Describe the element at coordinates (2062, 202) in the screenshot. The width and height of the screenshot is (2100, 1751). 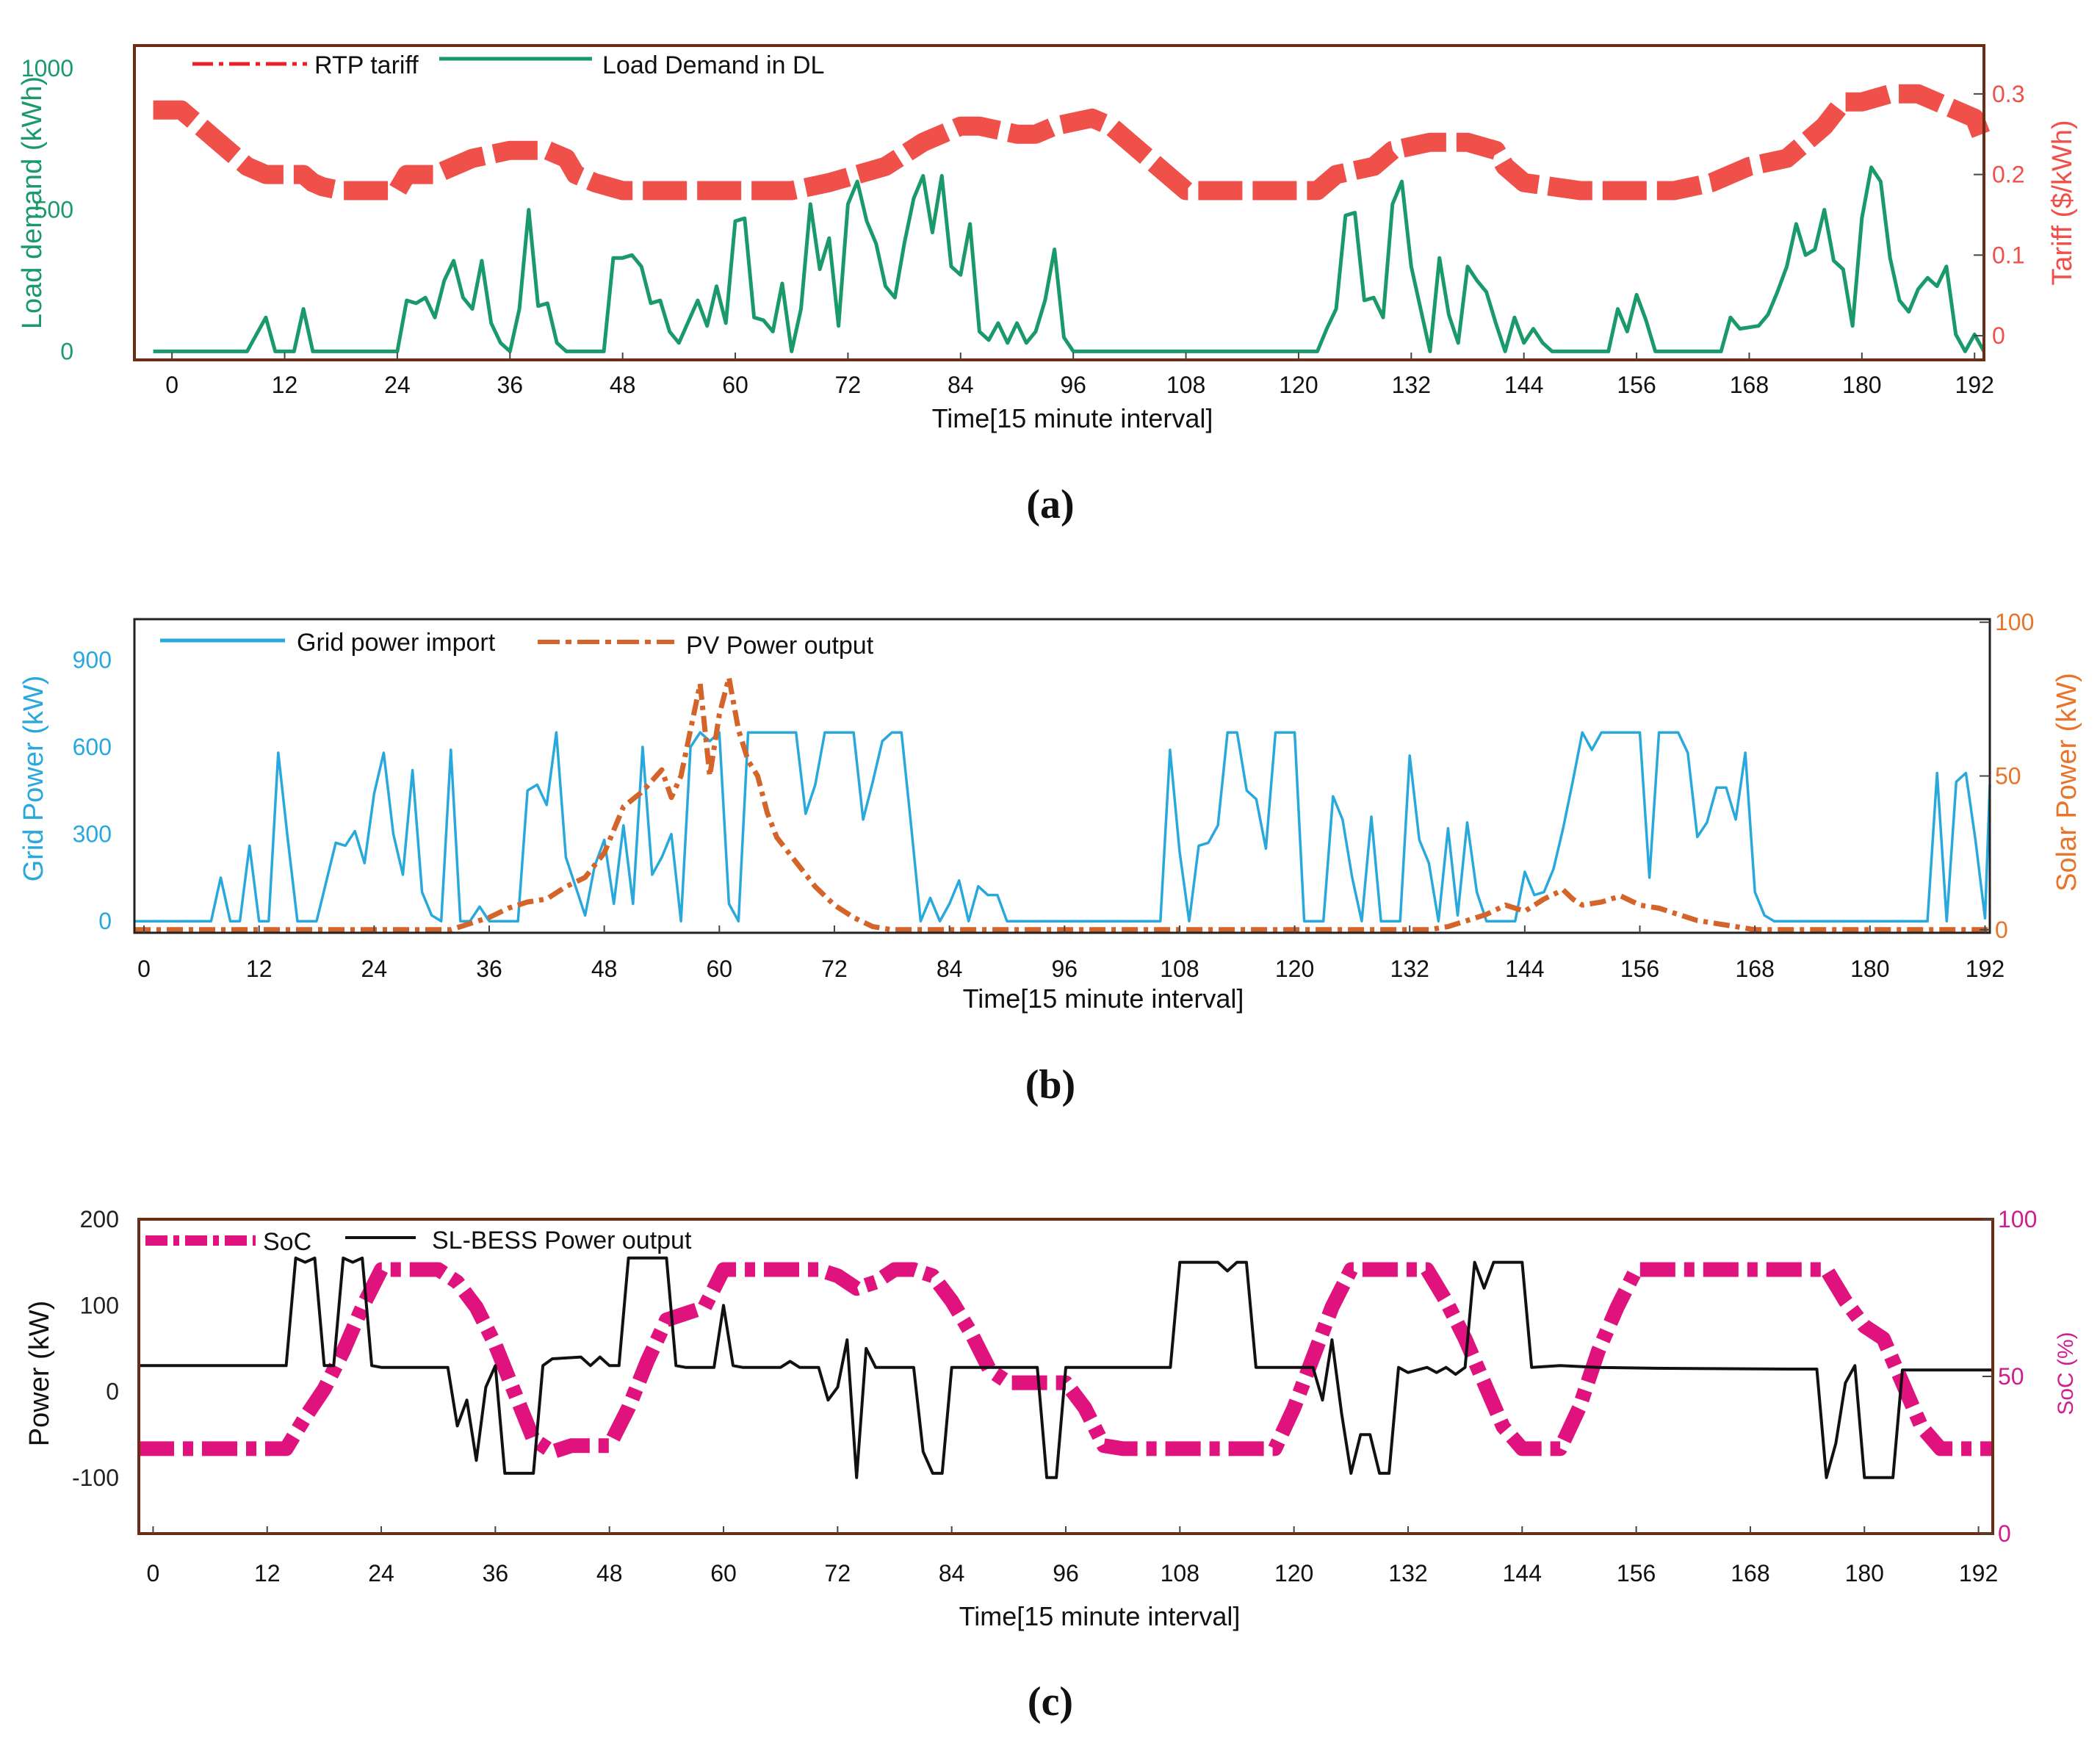
I see `y-axis-label-right: Tariff ($/kWh)` at that location.